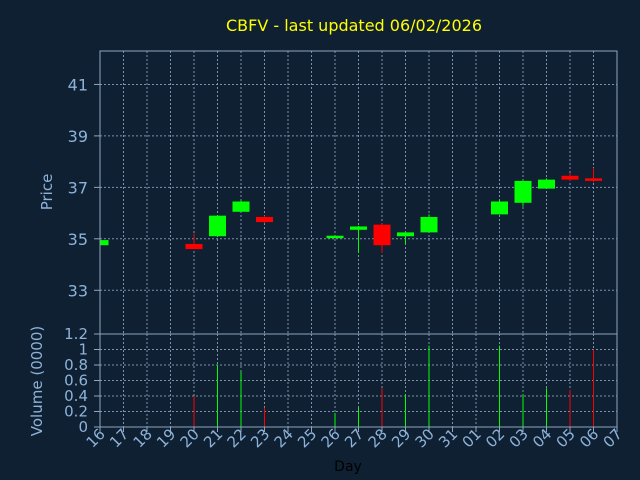 Image resolution: width=640 pixels, height=480 pixels. What do you see at coordinates (83, 350) in the screenshot?
I see `volume-tick-label: 1` at bounding box center [83, 350].